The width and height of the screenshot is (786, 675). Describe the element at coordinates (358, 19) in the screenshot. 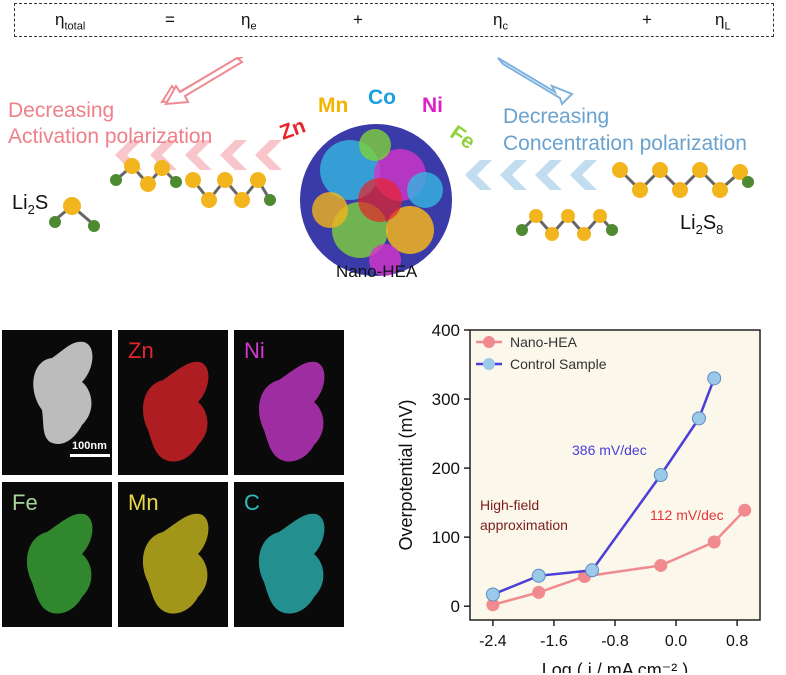

I see `plus-sign-1: +` at that location.